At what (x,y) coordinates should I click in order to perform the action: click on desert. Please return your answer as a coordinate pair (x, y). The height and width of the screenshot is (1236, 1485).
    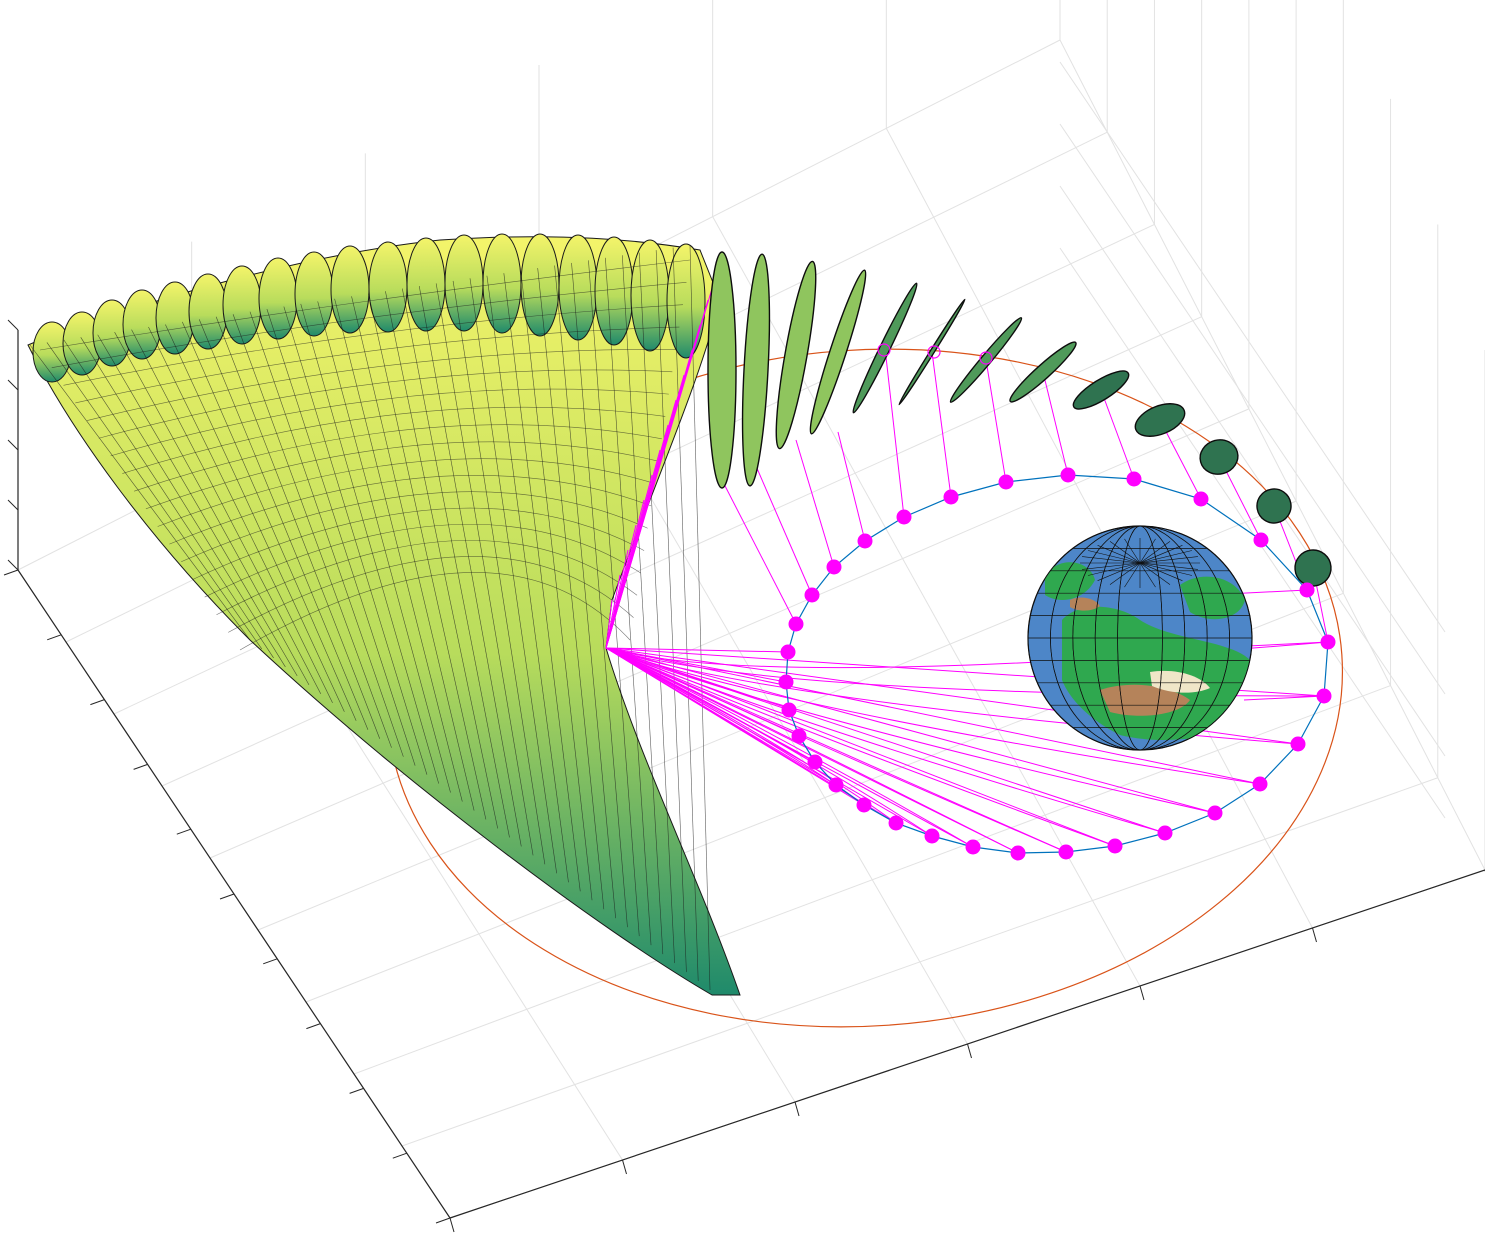
    Looking at the image, I should click on (1085, 604).